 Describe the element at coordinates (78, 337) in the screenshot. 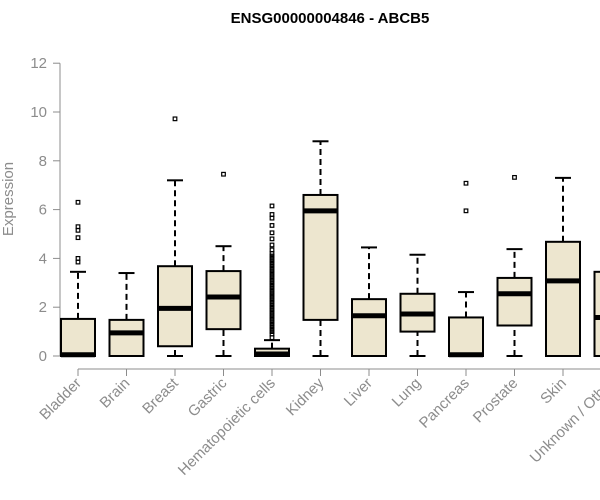

I see `box-bladder` at that location.